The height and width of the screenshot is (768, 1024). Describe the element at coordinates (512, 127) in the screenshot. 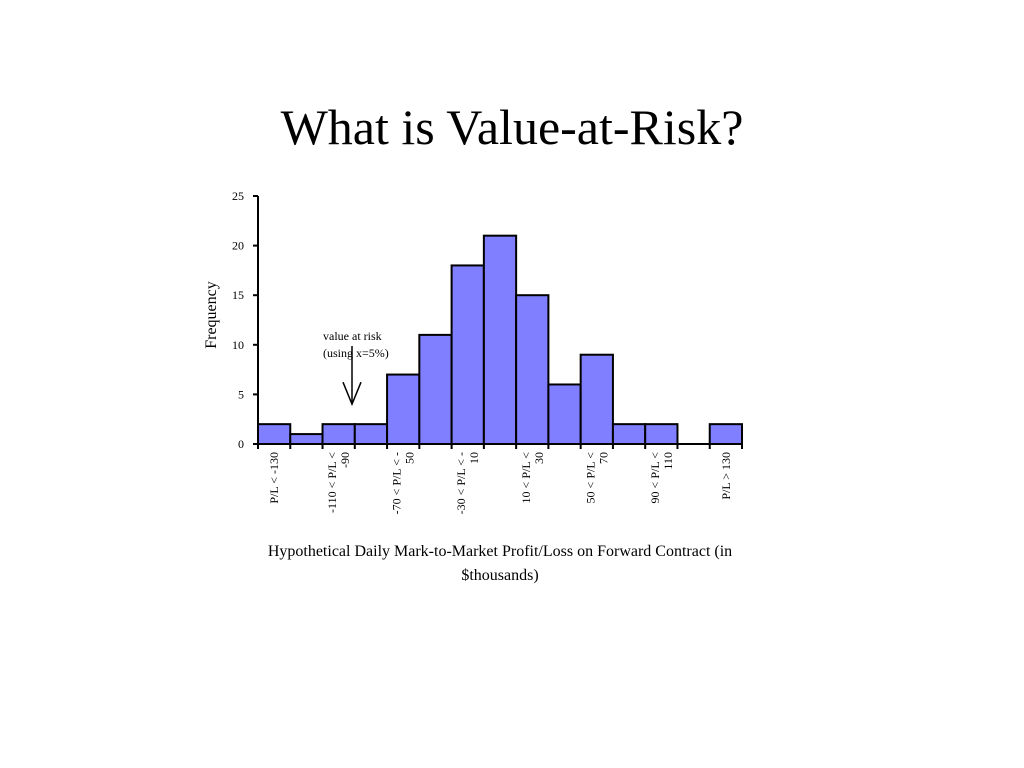

I see `slide-title: What is Value-at-Risk?` at that location.